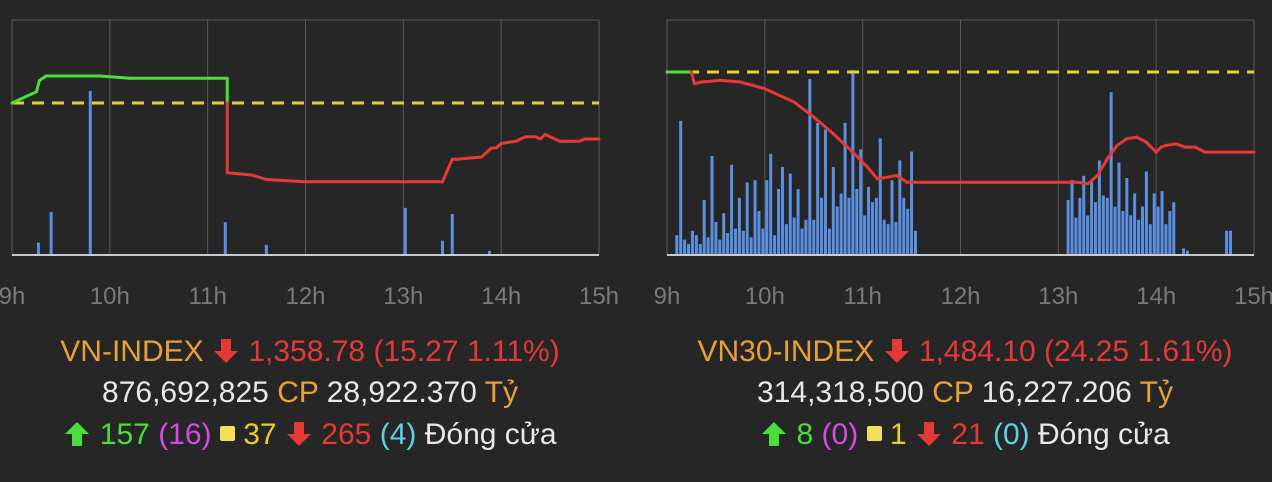  I want to click on x-tick-label: 10h, so click(765, 296).